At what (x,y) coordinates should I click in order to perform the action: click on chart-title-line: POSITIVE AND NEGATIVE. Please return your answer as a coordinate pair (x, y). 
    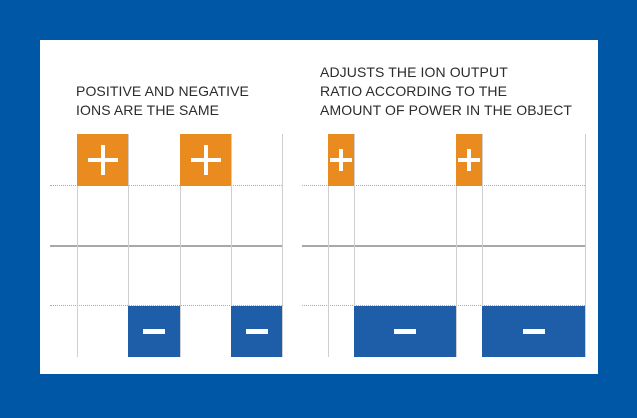
    Looking at the image, I should click on (162, 91).